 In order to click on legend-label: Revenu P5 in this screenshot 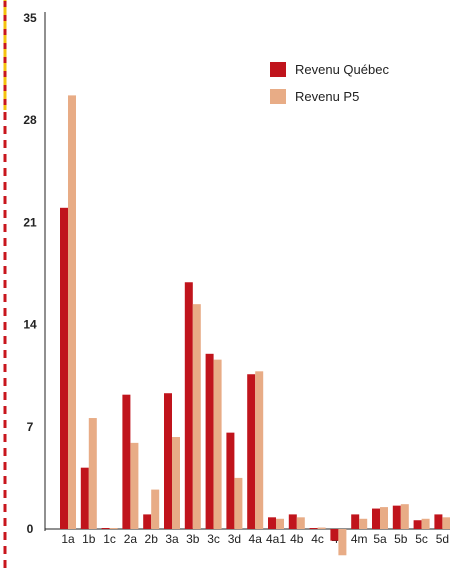, I will do `click(327, 96)`.